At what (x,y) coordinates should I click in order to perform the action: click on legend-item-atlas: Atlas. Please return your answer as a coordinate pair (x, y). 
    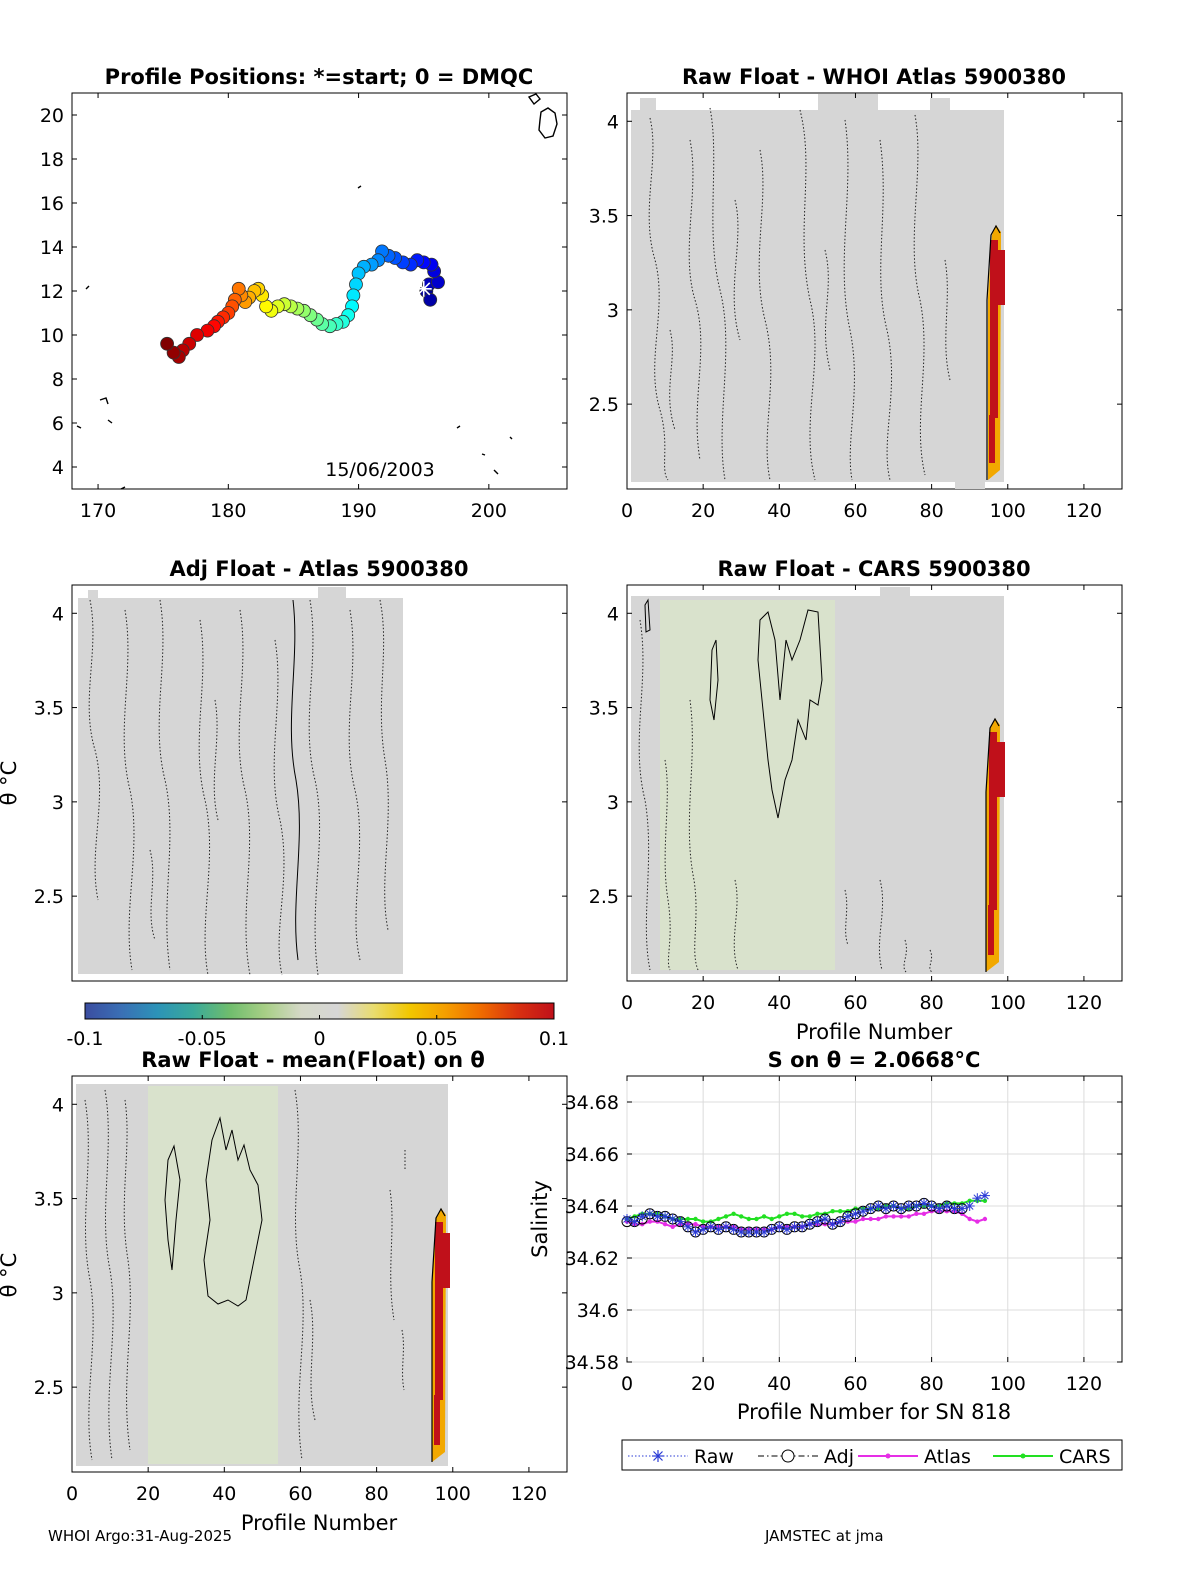
    Looking at the image, I should click on (914, 1457).